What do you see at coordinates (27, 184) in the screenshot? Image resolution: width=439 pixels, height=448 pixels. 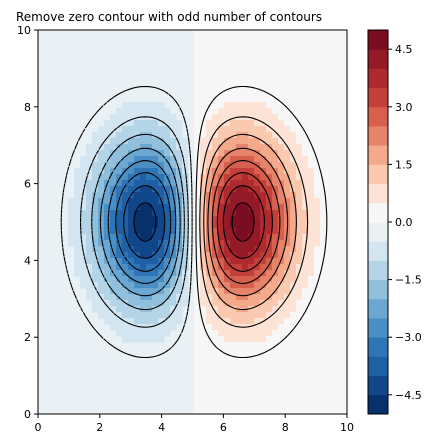 I see `y-tick-label: 6` at bounding box center [27, 184].